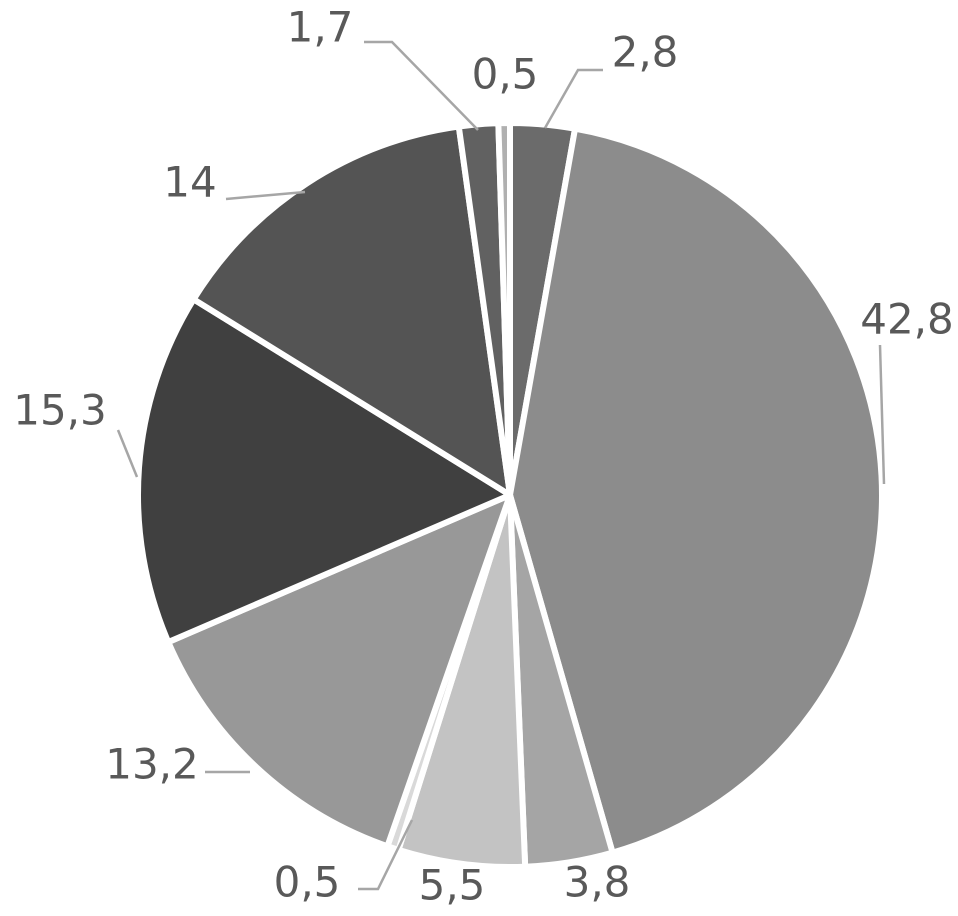 This screenshot has width=958, height=916. What do you see at coordinates (907, 319) in the screenshot?
I see `data-label-2: 42,8` at bounding box center [907, 319].